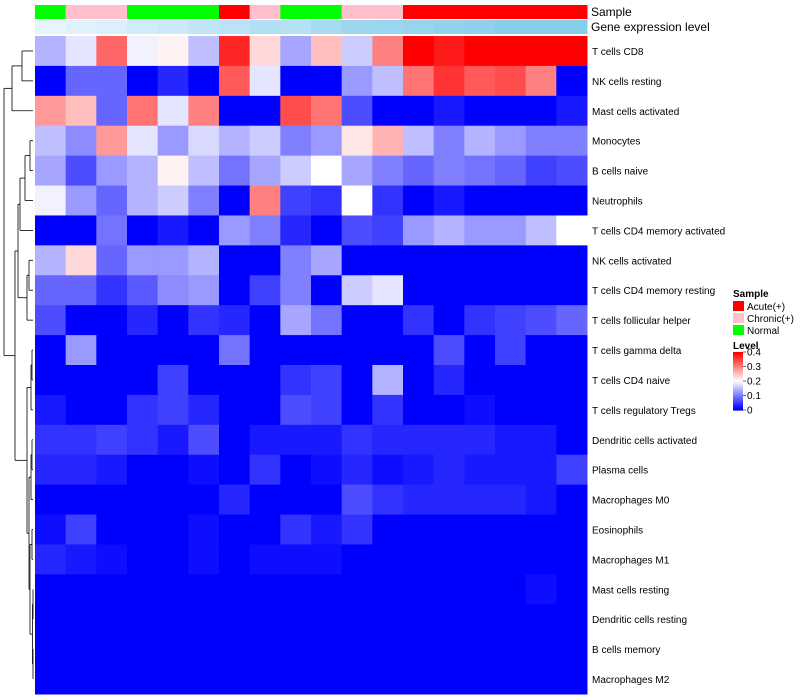 This screenshot has width=800, height=700. I want to click on annotation-label-expression: Gene expression level, so click(650, 27).